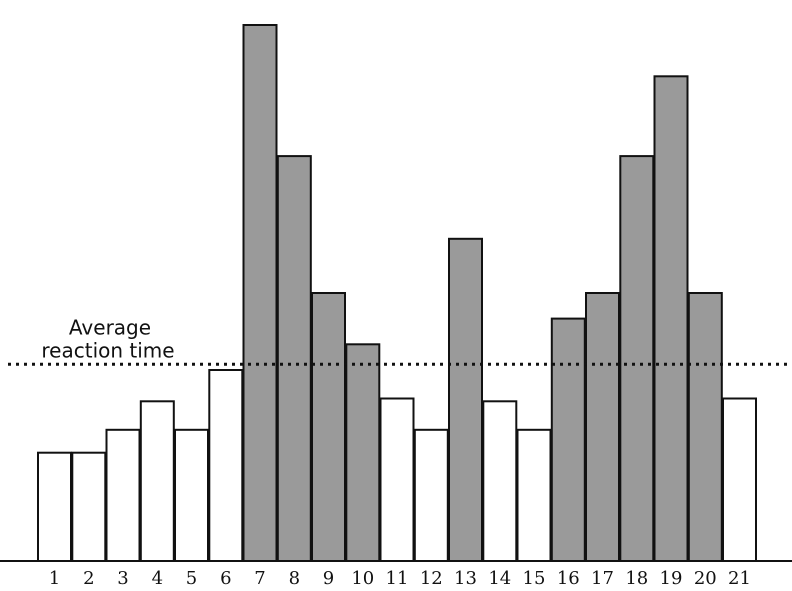 Image resolution: width=792 pixels, height=591 pixels. What do you see at coordinates (191, 578) in the screenshot?
I see `x-tick-label-5: 5` at bounding box center [191, 578].